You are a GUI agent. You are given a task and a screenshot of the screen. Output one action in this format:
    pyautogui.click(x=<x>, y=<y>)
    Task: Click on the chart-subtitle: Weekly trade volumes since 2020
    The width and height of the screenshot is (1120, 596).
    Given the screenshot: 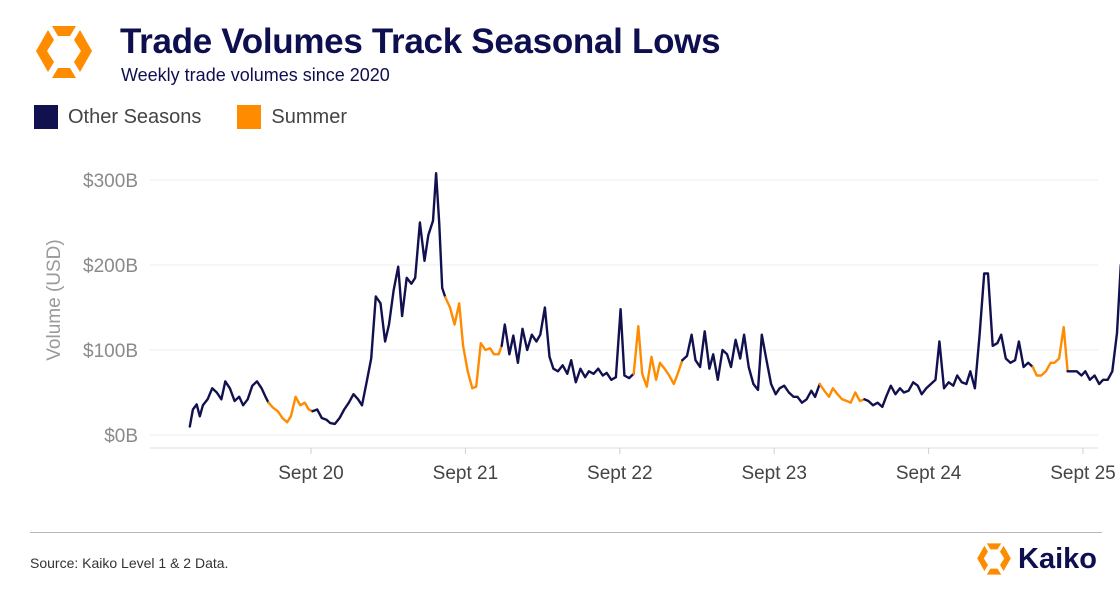 What is the action you would take?
    pyautogui.click(x=255, y=75)
    